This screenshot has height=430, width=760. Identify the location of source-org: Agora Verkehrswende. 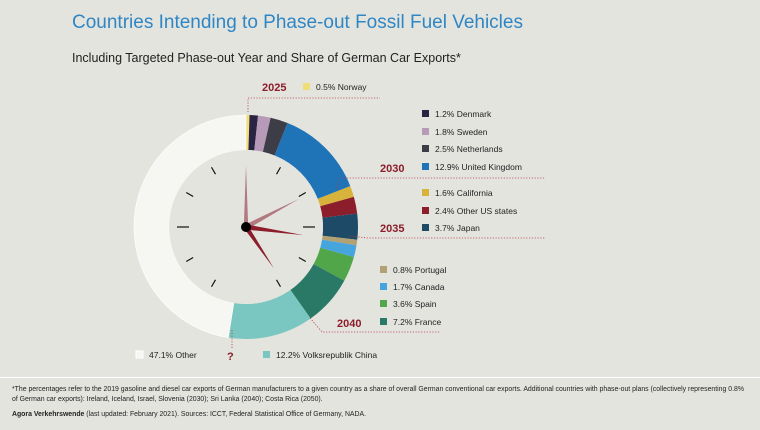
(48, 414).